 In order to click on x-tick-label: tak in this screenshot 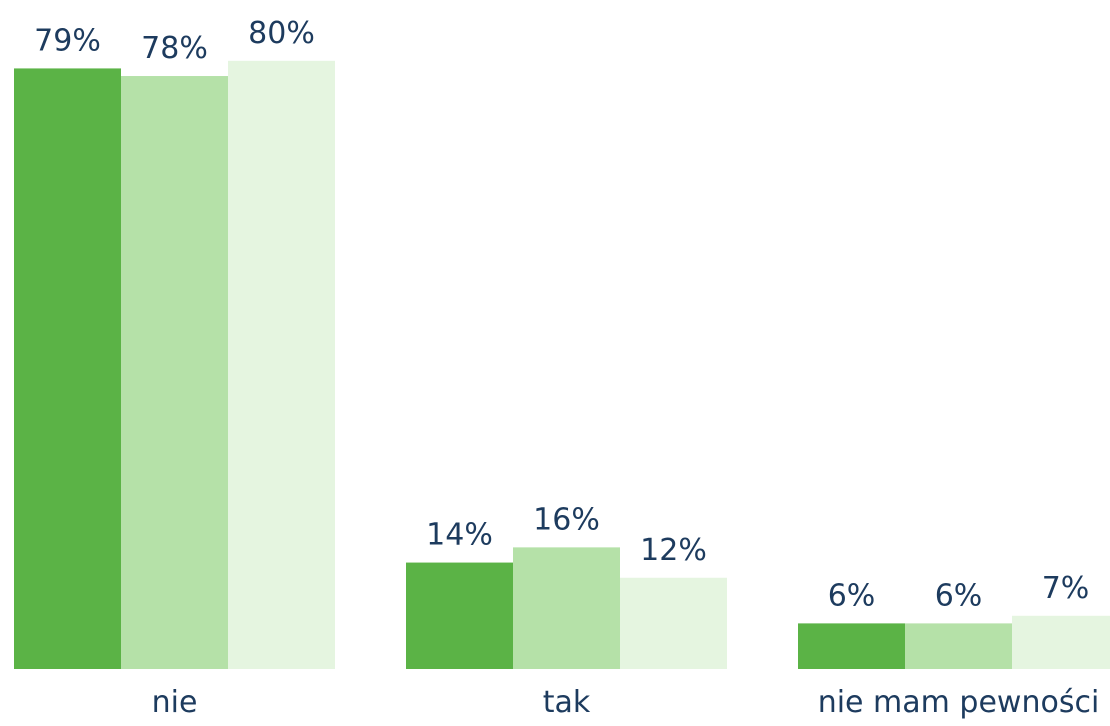, I will do `click(567, 702)`.